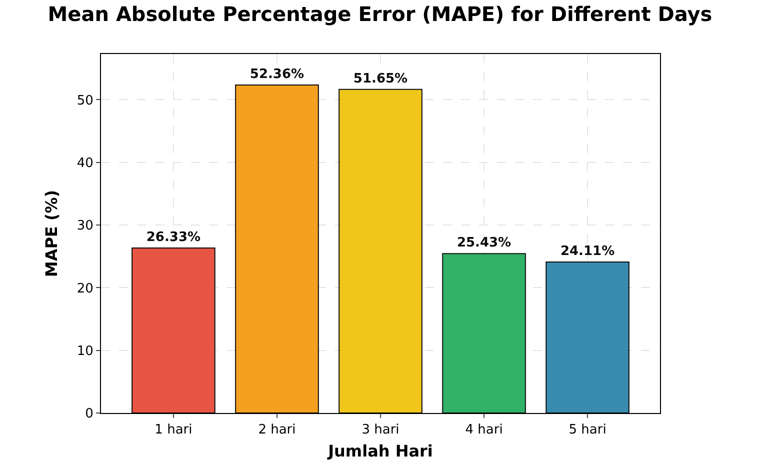 This screenshot has height=470, width=760. I want to click on y-tick-label: 40, so click(85, 163).